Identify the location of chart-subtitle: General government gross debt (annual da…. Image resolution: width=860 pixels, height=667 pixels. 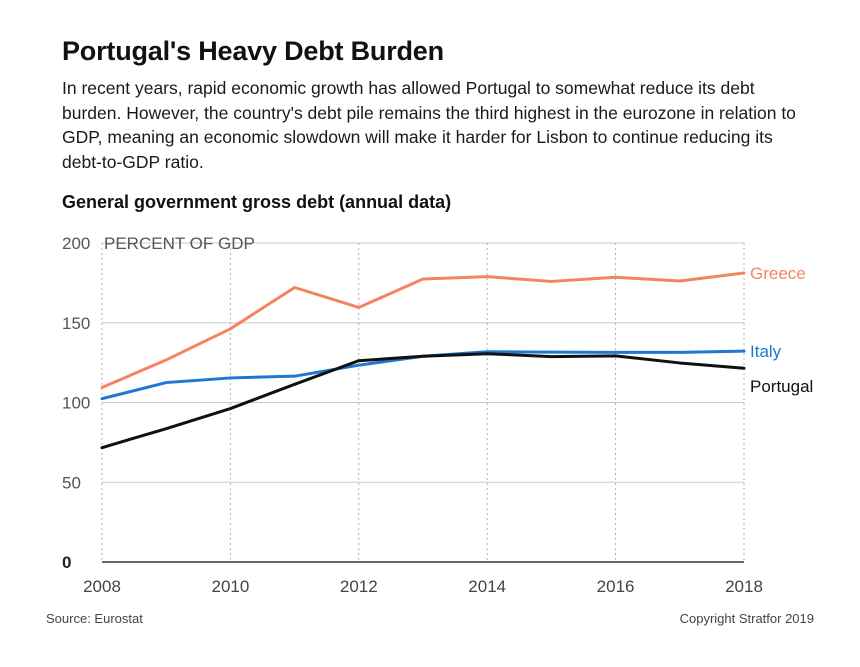
(257, 202).